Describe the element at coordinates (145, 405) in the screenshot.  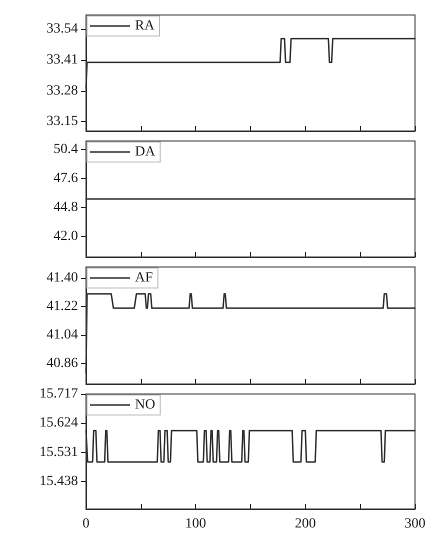
I see `legend-label: NO` at that location.